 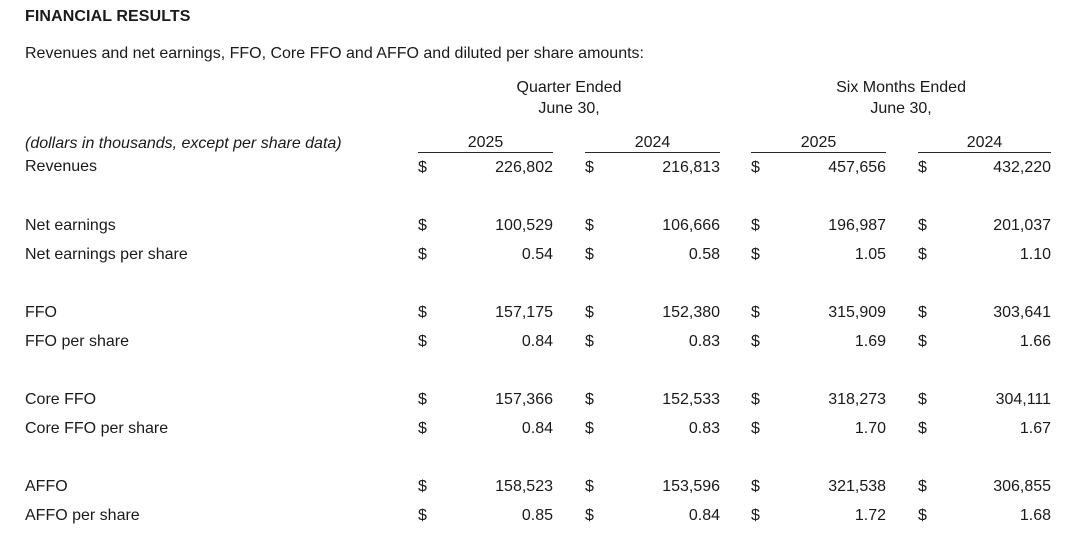 I want to click on value-cell: 216,813, so click(x=691, y=167).